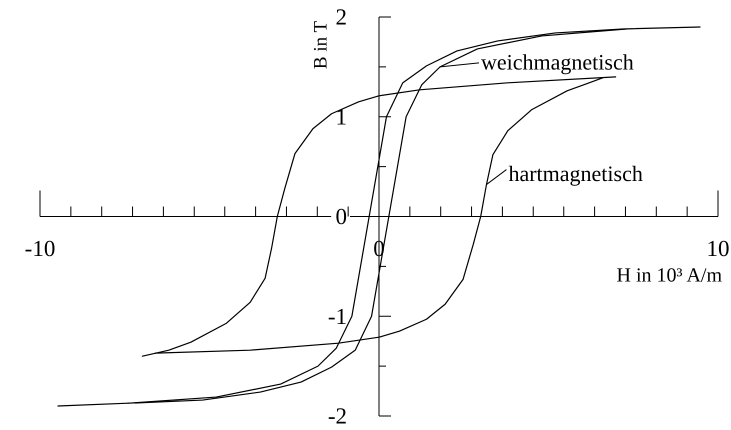 This screenshot has width=731, height=430. I want to click on y-tick-label: -1, so click(337, 316).